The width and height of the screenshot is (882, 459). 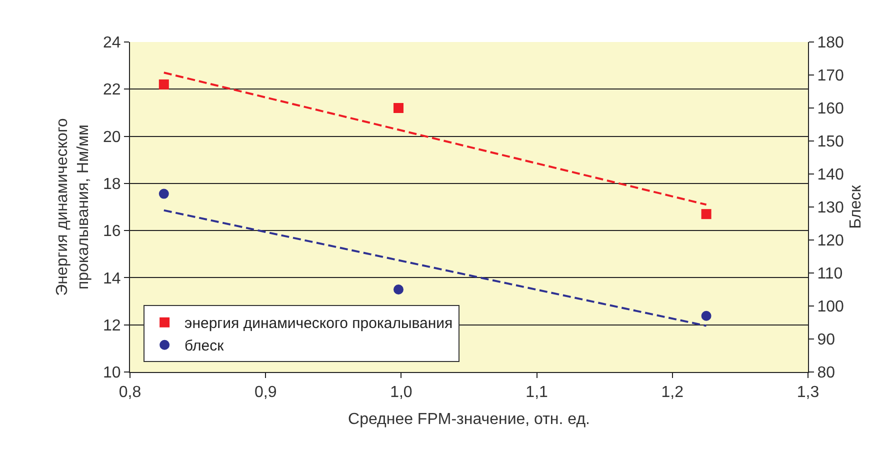 I want to click on y-tick-label: 22, so click(x=112, y=90).